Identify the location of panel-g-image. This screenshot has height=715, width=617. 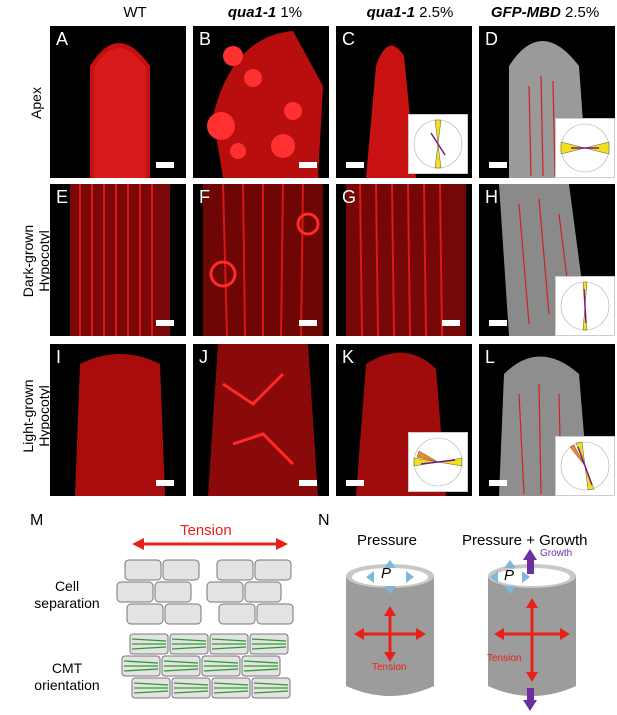
(406, 260).